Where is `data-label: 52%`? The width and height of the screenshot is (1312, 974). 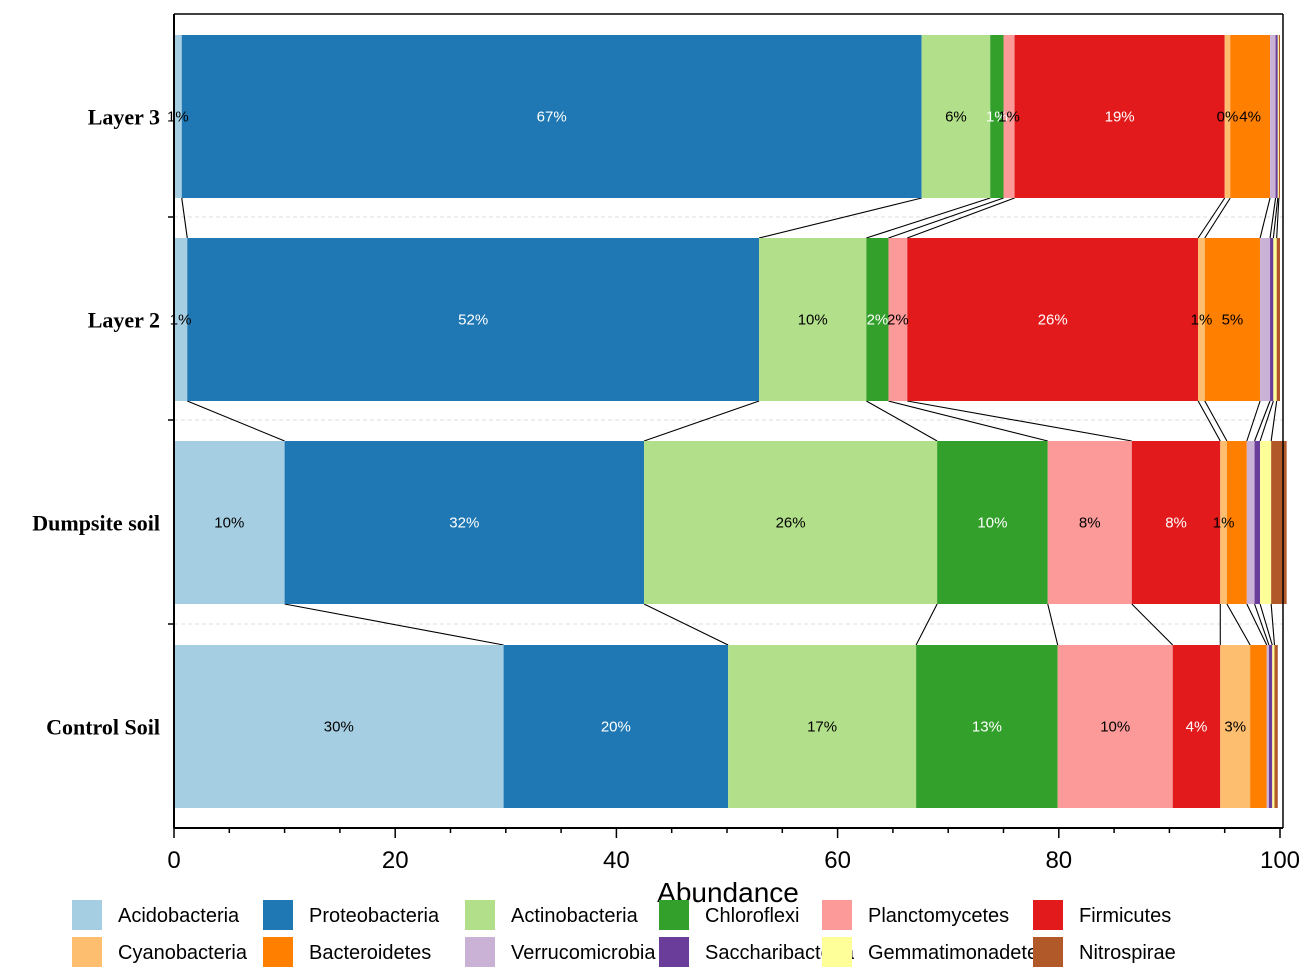 data-label: 52% is located at coordinates (473, 320).